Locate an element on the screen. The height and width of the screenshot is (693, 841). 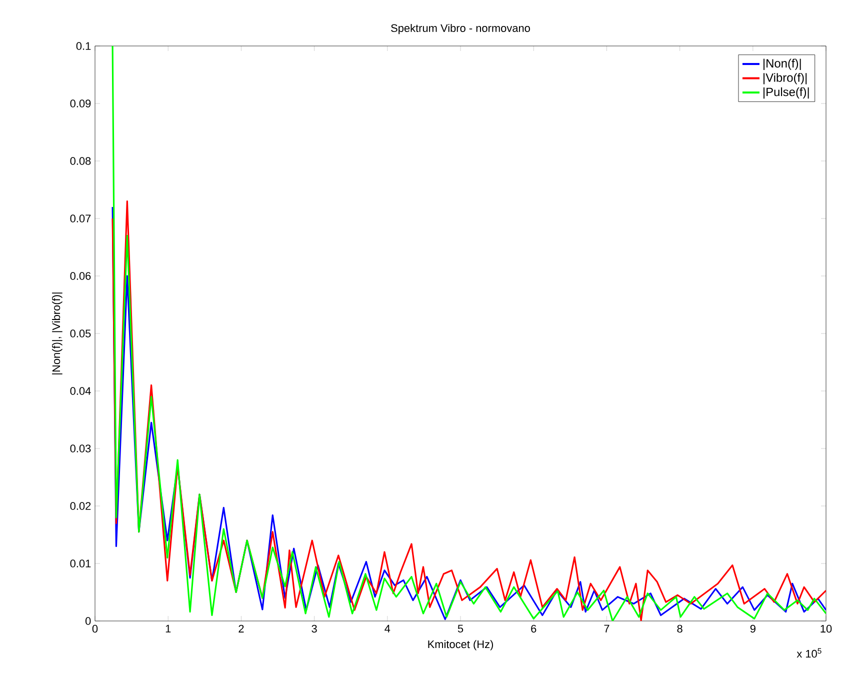
x-tick-label: 4 is located at coordinates (387, 628).